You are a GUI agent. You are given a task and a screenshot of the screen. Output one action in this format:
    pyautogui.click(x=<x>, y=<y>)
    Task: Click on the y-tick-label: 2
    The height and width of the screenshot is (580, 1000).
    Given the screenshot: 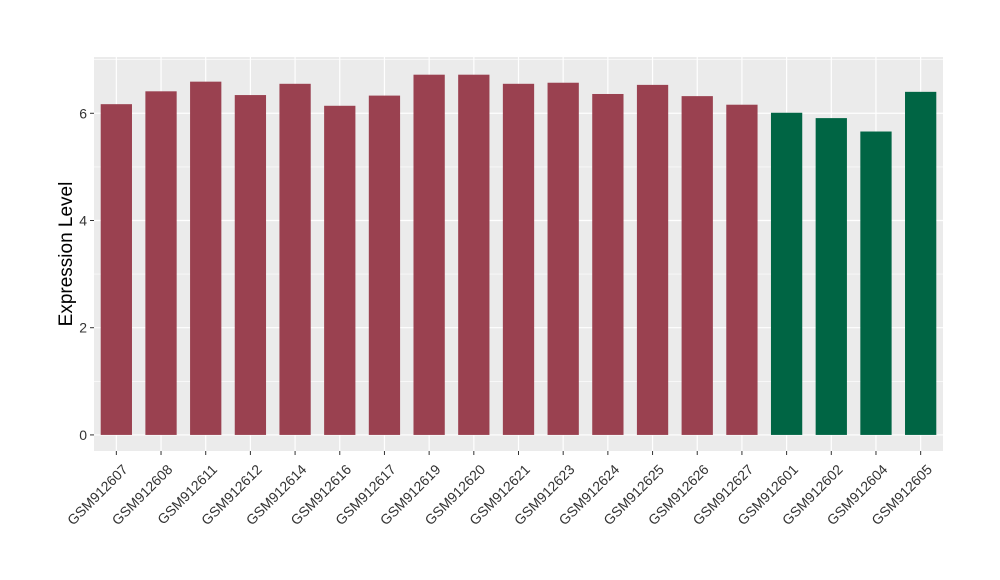 What is the action you would take?
    pyautogui.click(x=83, y=328)
    